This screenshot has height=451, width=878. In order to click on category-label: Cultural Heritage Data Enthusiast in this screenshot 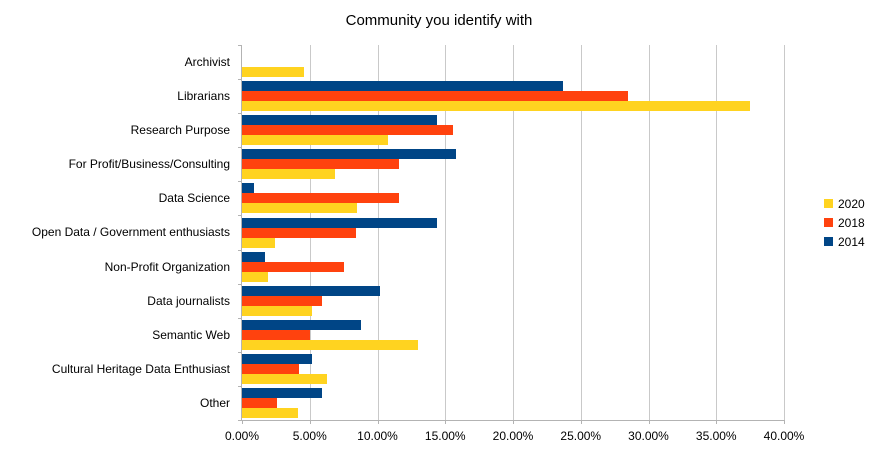, I will do `click(140, 368)`.